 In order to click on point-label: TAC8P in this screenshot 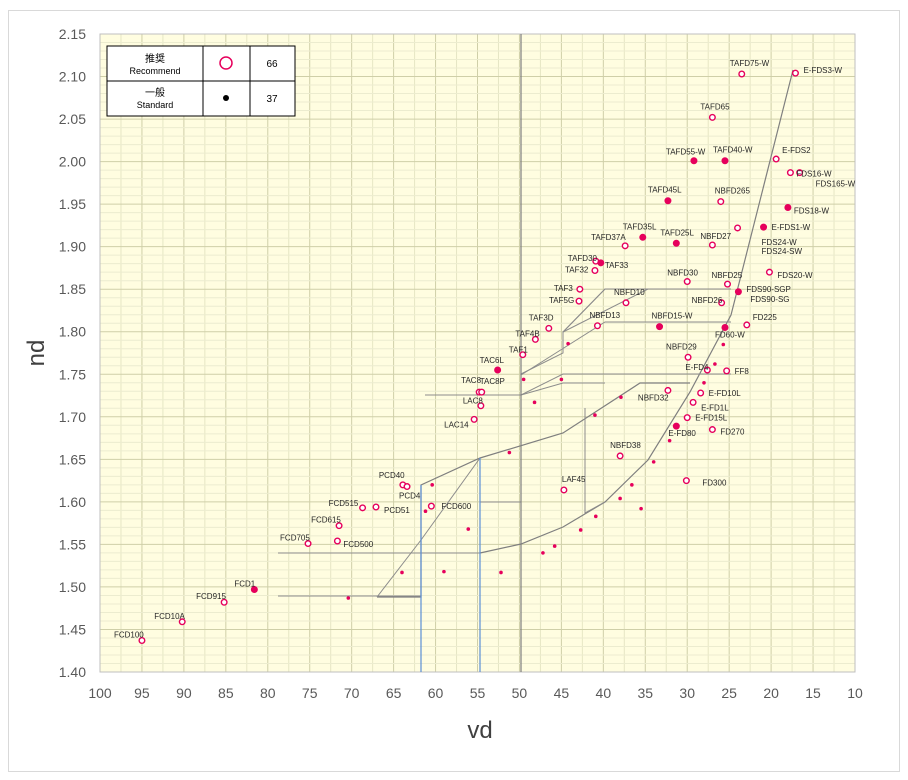, I will do `click(492, 381)`.